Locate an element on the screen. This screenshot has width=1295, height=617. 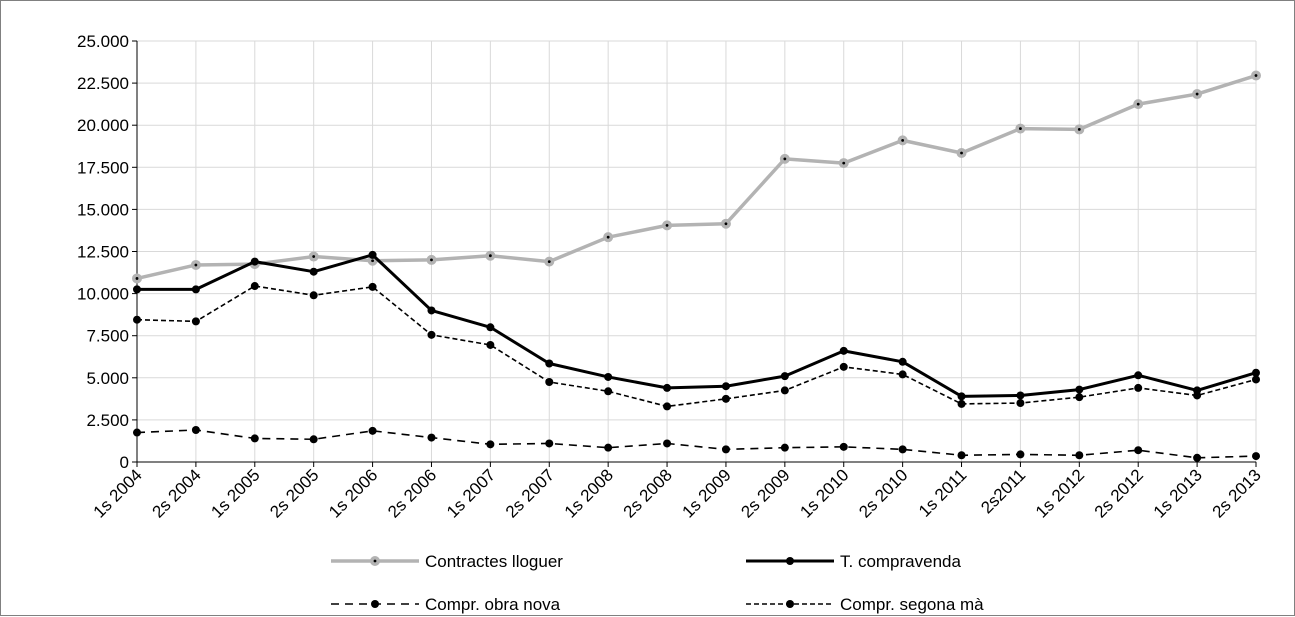
x-tick-label: 2s2011 is located at coordinates (1003, 491).